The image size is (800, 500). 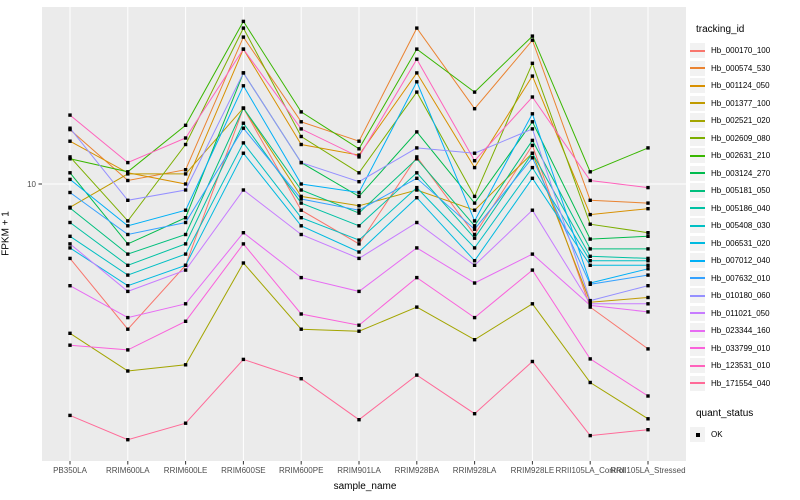 What do you see at coordinates (741, 331) in the screenshot?
I see `legend-item-label: Hb_023344_160` at bounding box center [741, 331].